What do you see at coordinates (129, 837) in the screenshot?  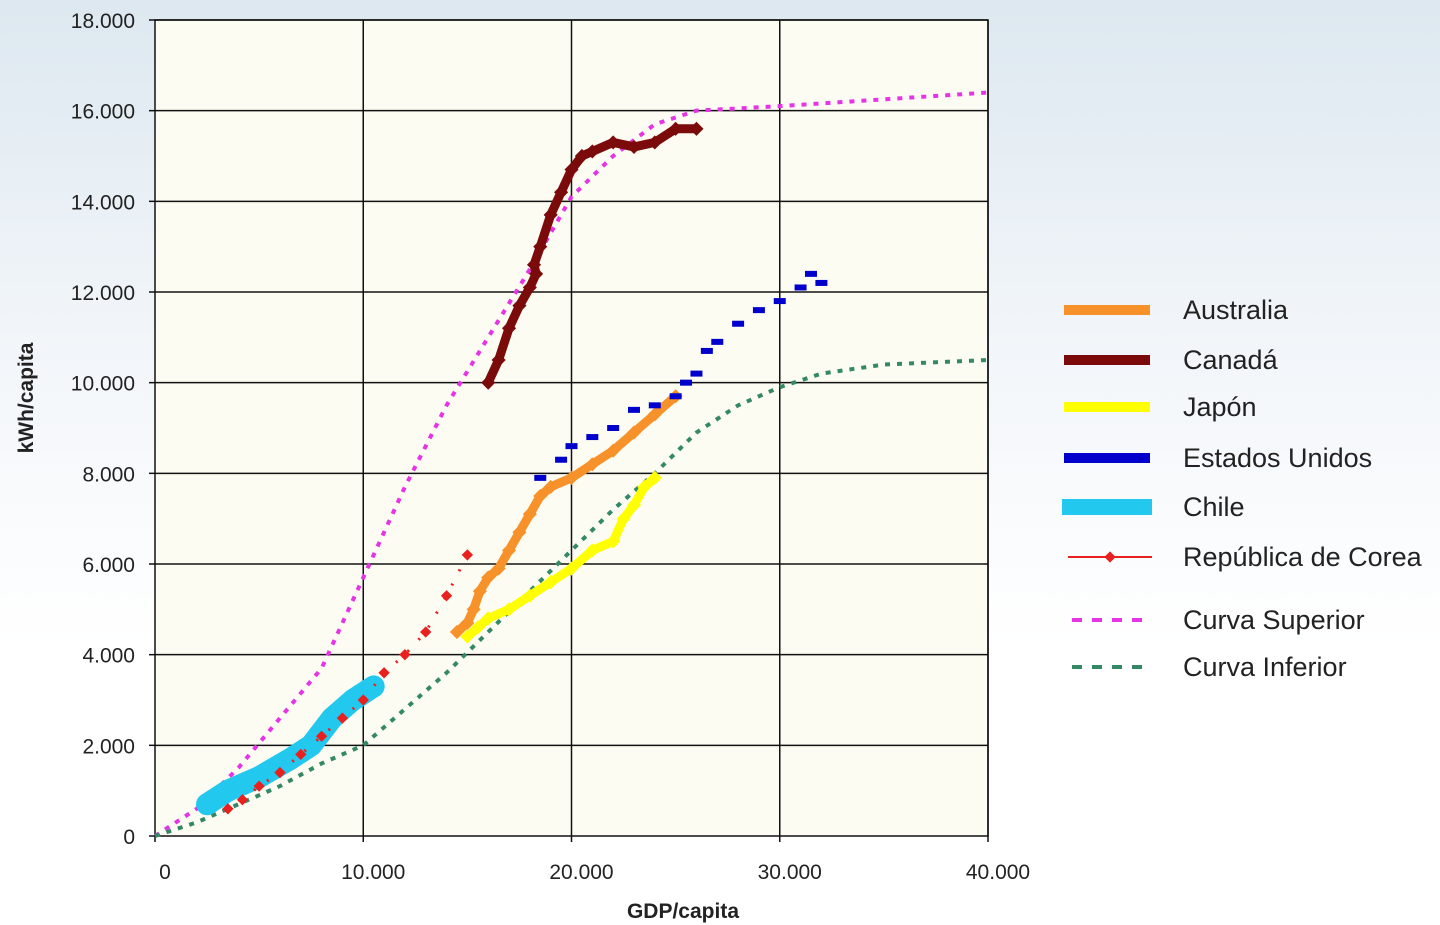 I see `y-tick-label: 0` at bounding box center [129, 837].